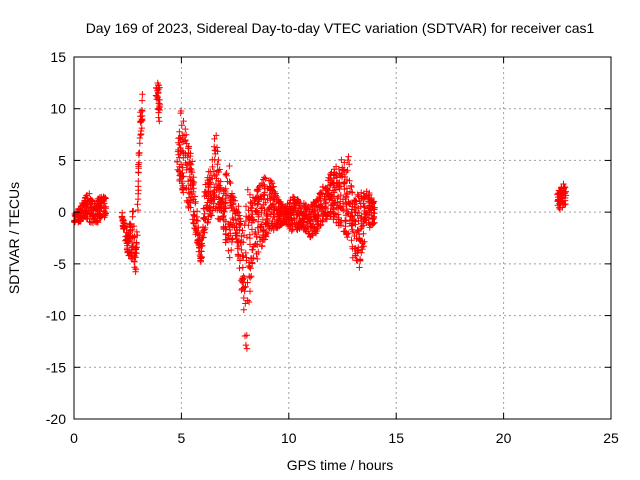 This screenshot has width=640, height=480. What do you see at coordinates (60, 264) in the screenshot?
I see `y-tick-label: -5` at bounding box center [60, 264].